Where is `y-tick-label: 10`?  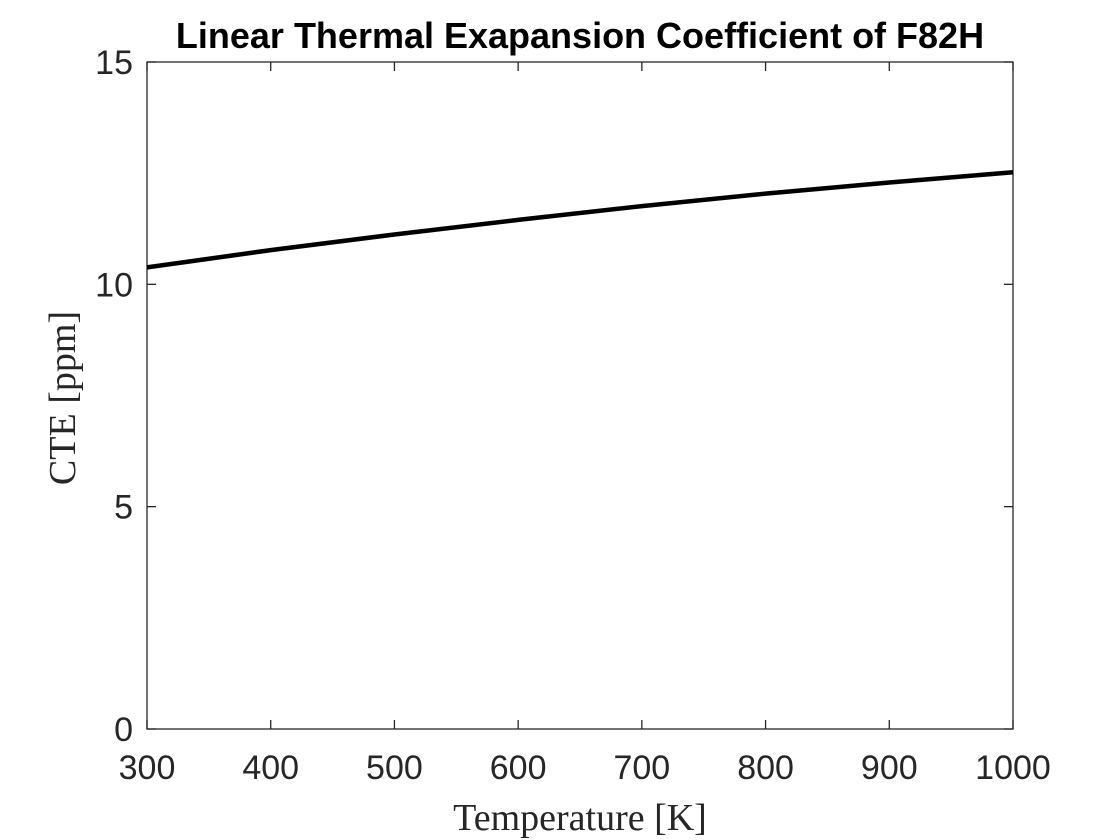
y-tick-label: 10 is located at coordinates (114, 285).